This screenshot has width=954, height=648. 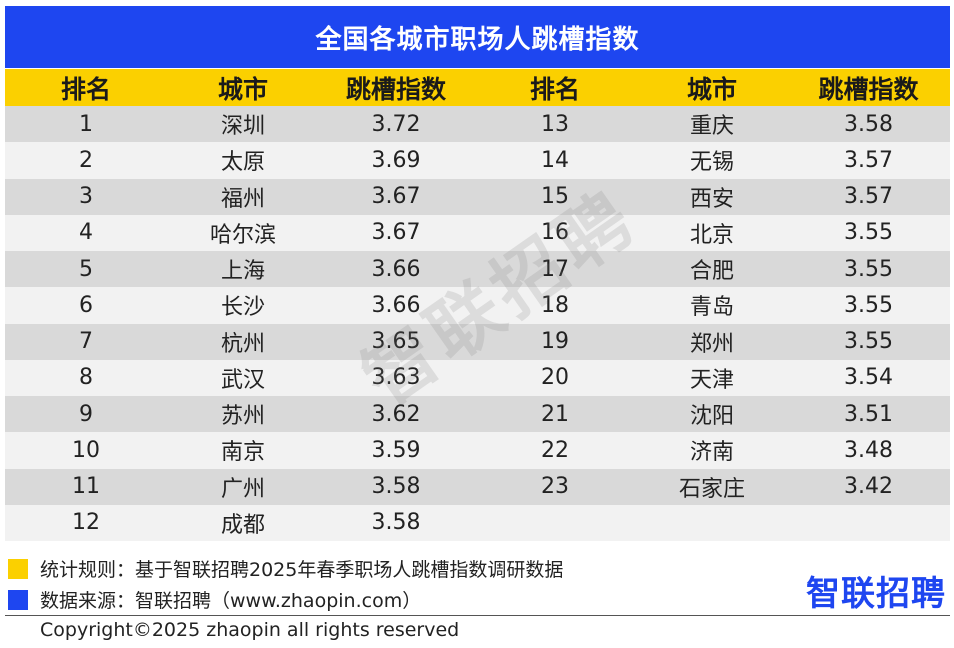 I want to click on city-cell-right: 石家庄, so click(x=711, y=489).